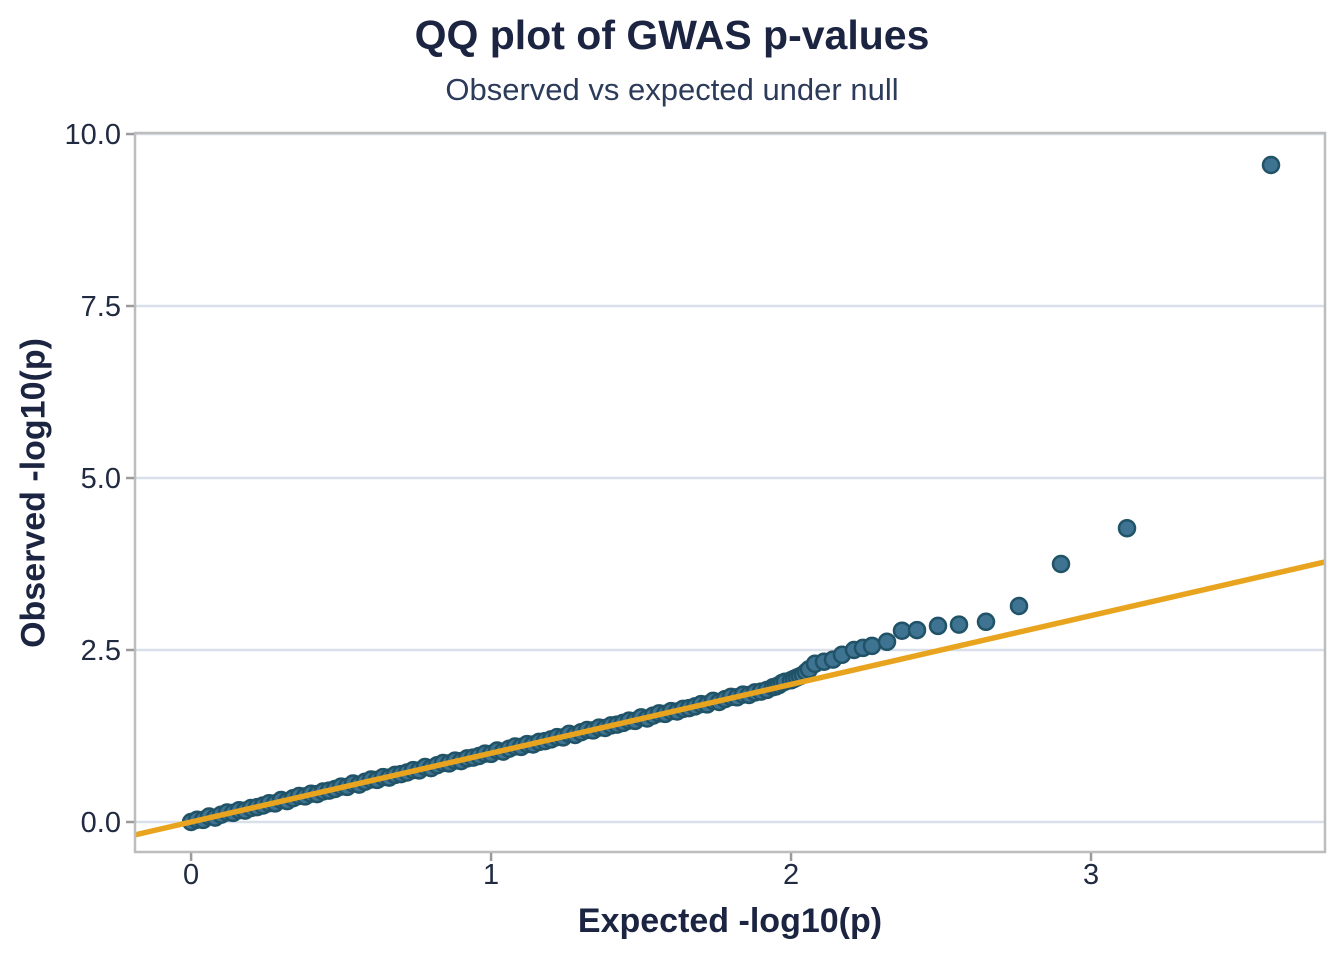 The image size is (1344, 960). I want to click on x-tick-label: 1, so click(491, 875).